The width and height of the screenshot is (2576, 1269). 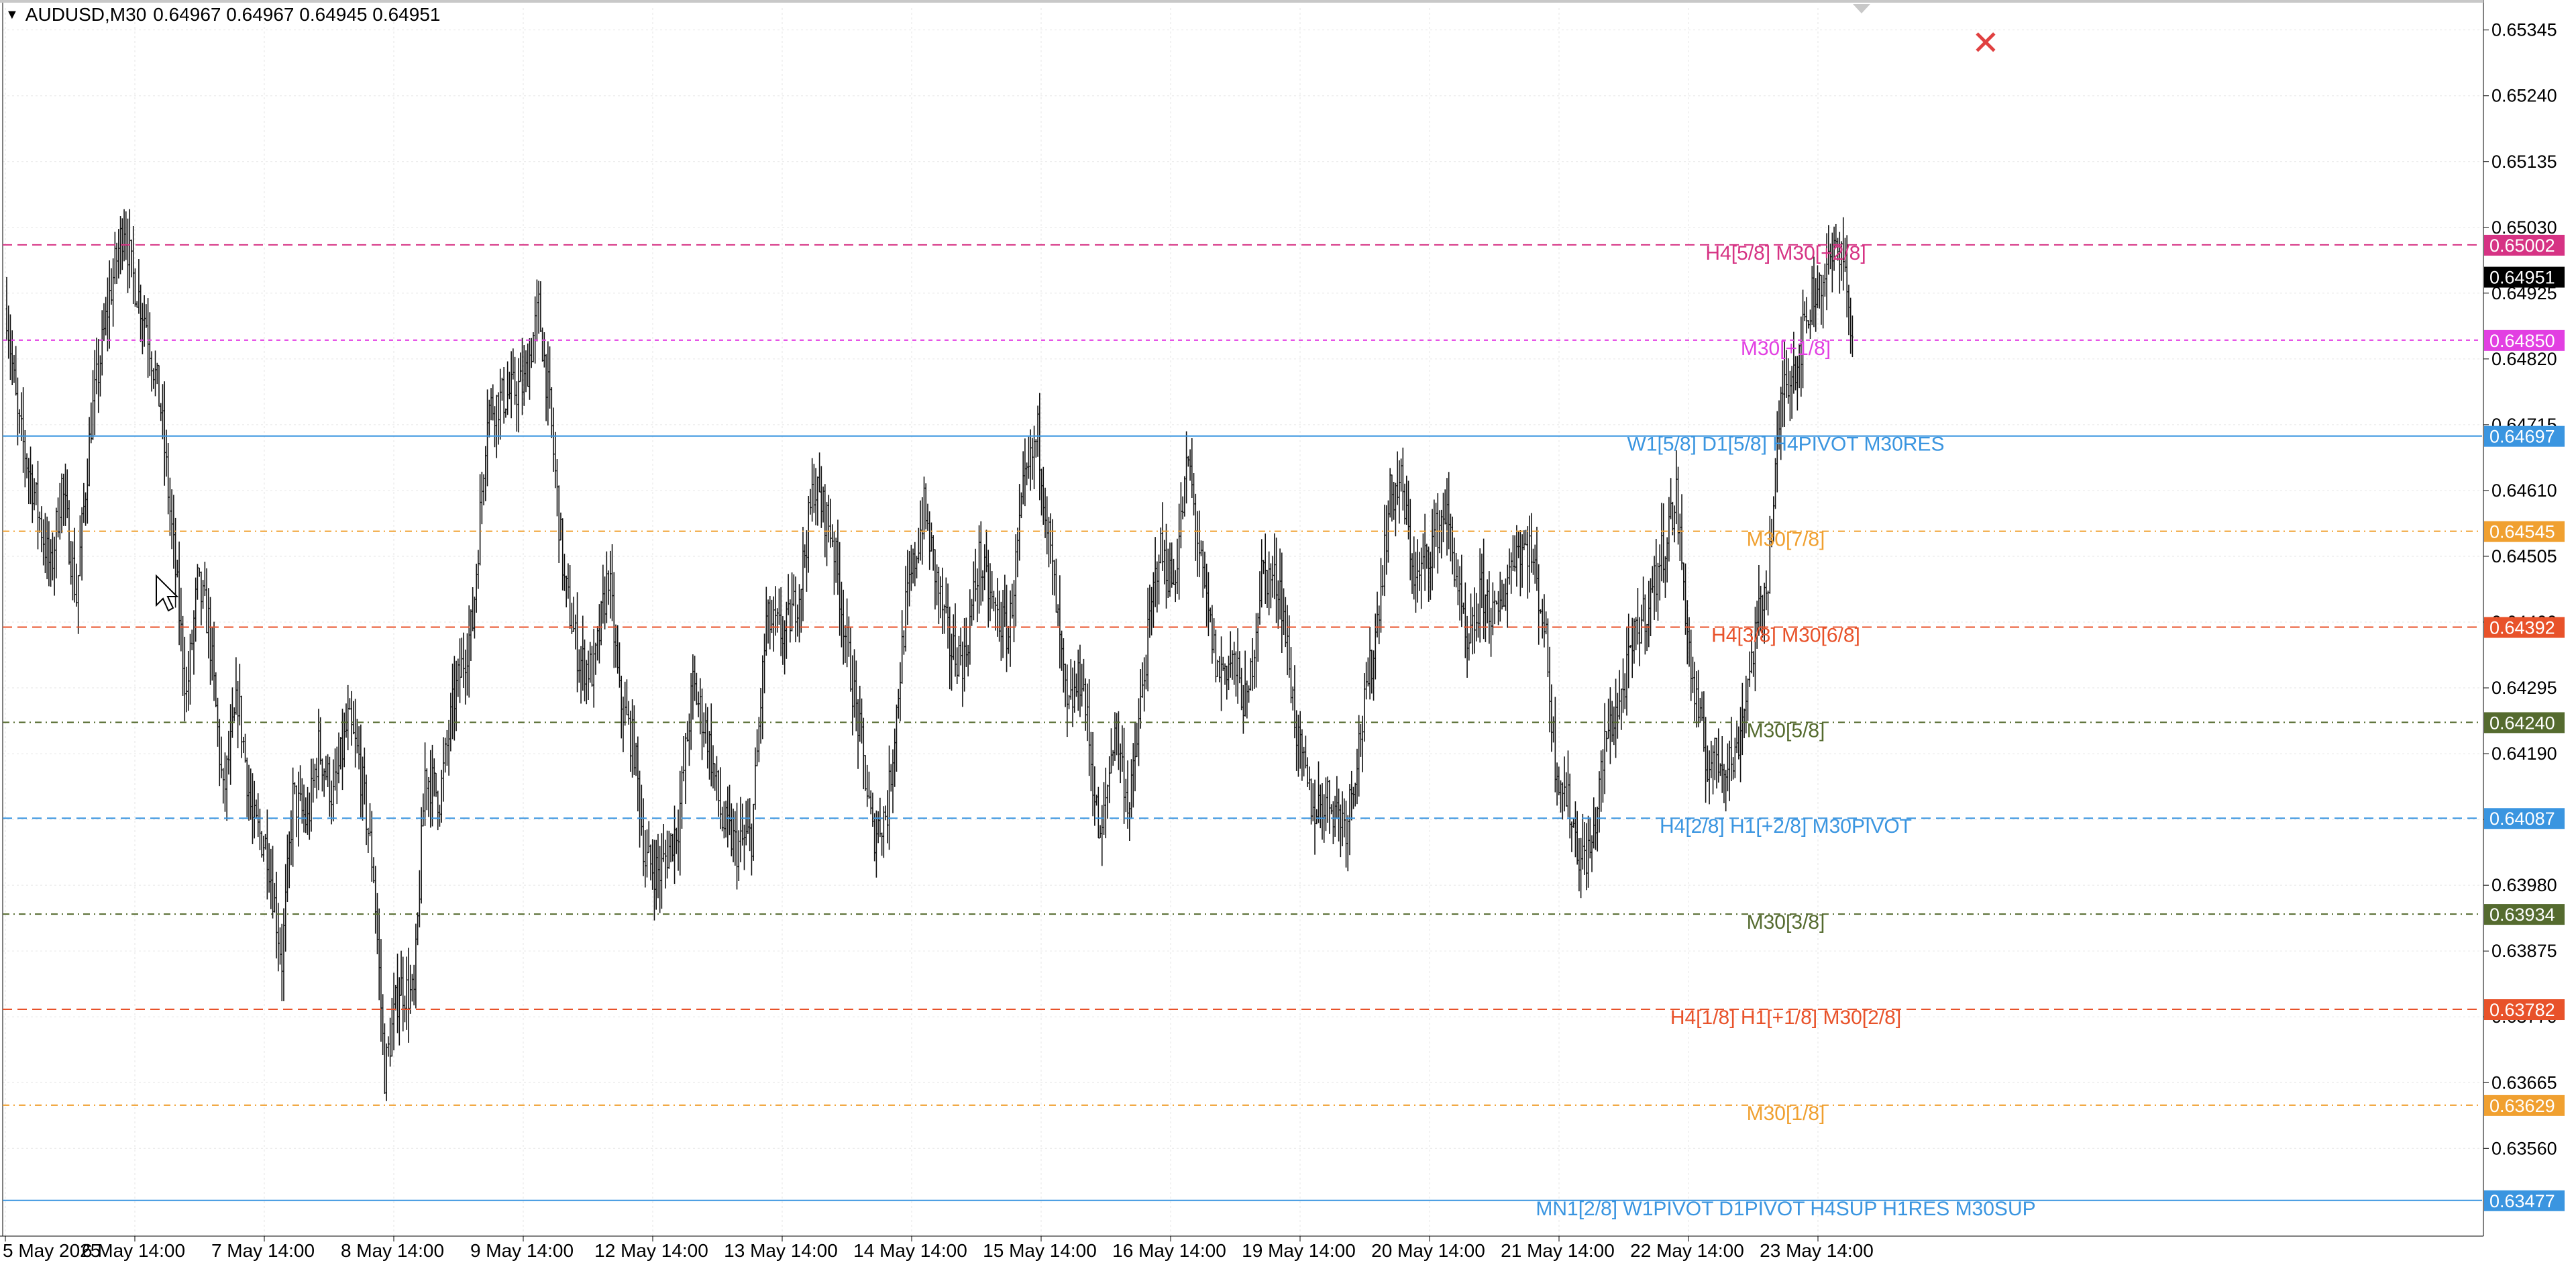 I want to click on x-tick-label: 15 May 14:00, so click(x=1040, y=1250).